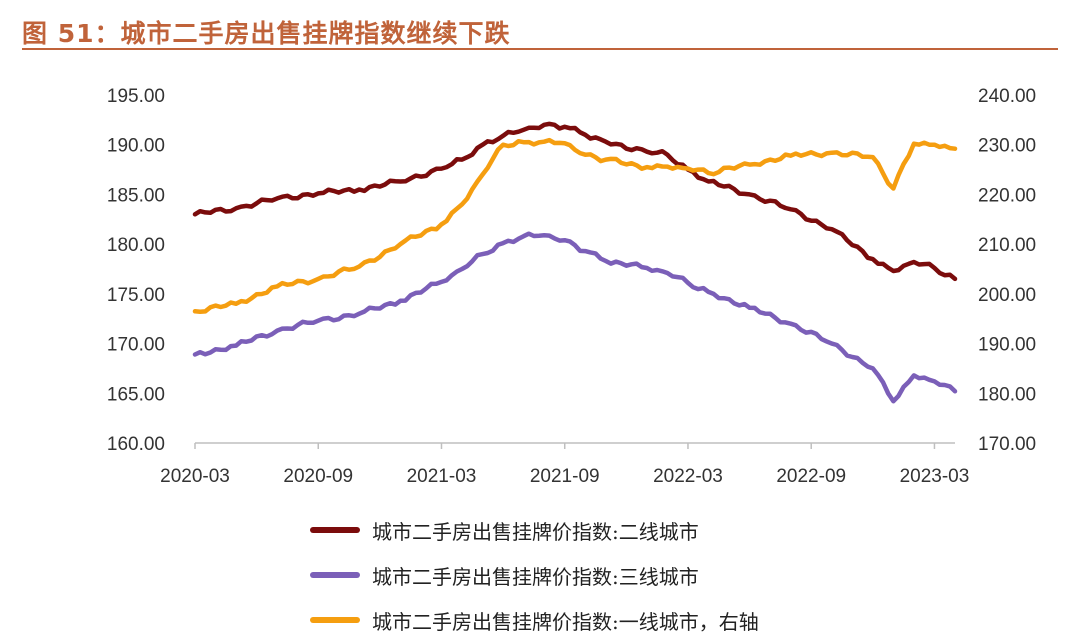  I want to click on right-y-tick-label: 210.00, so click(1007, 245).